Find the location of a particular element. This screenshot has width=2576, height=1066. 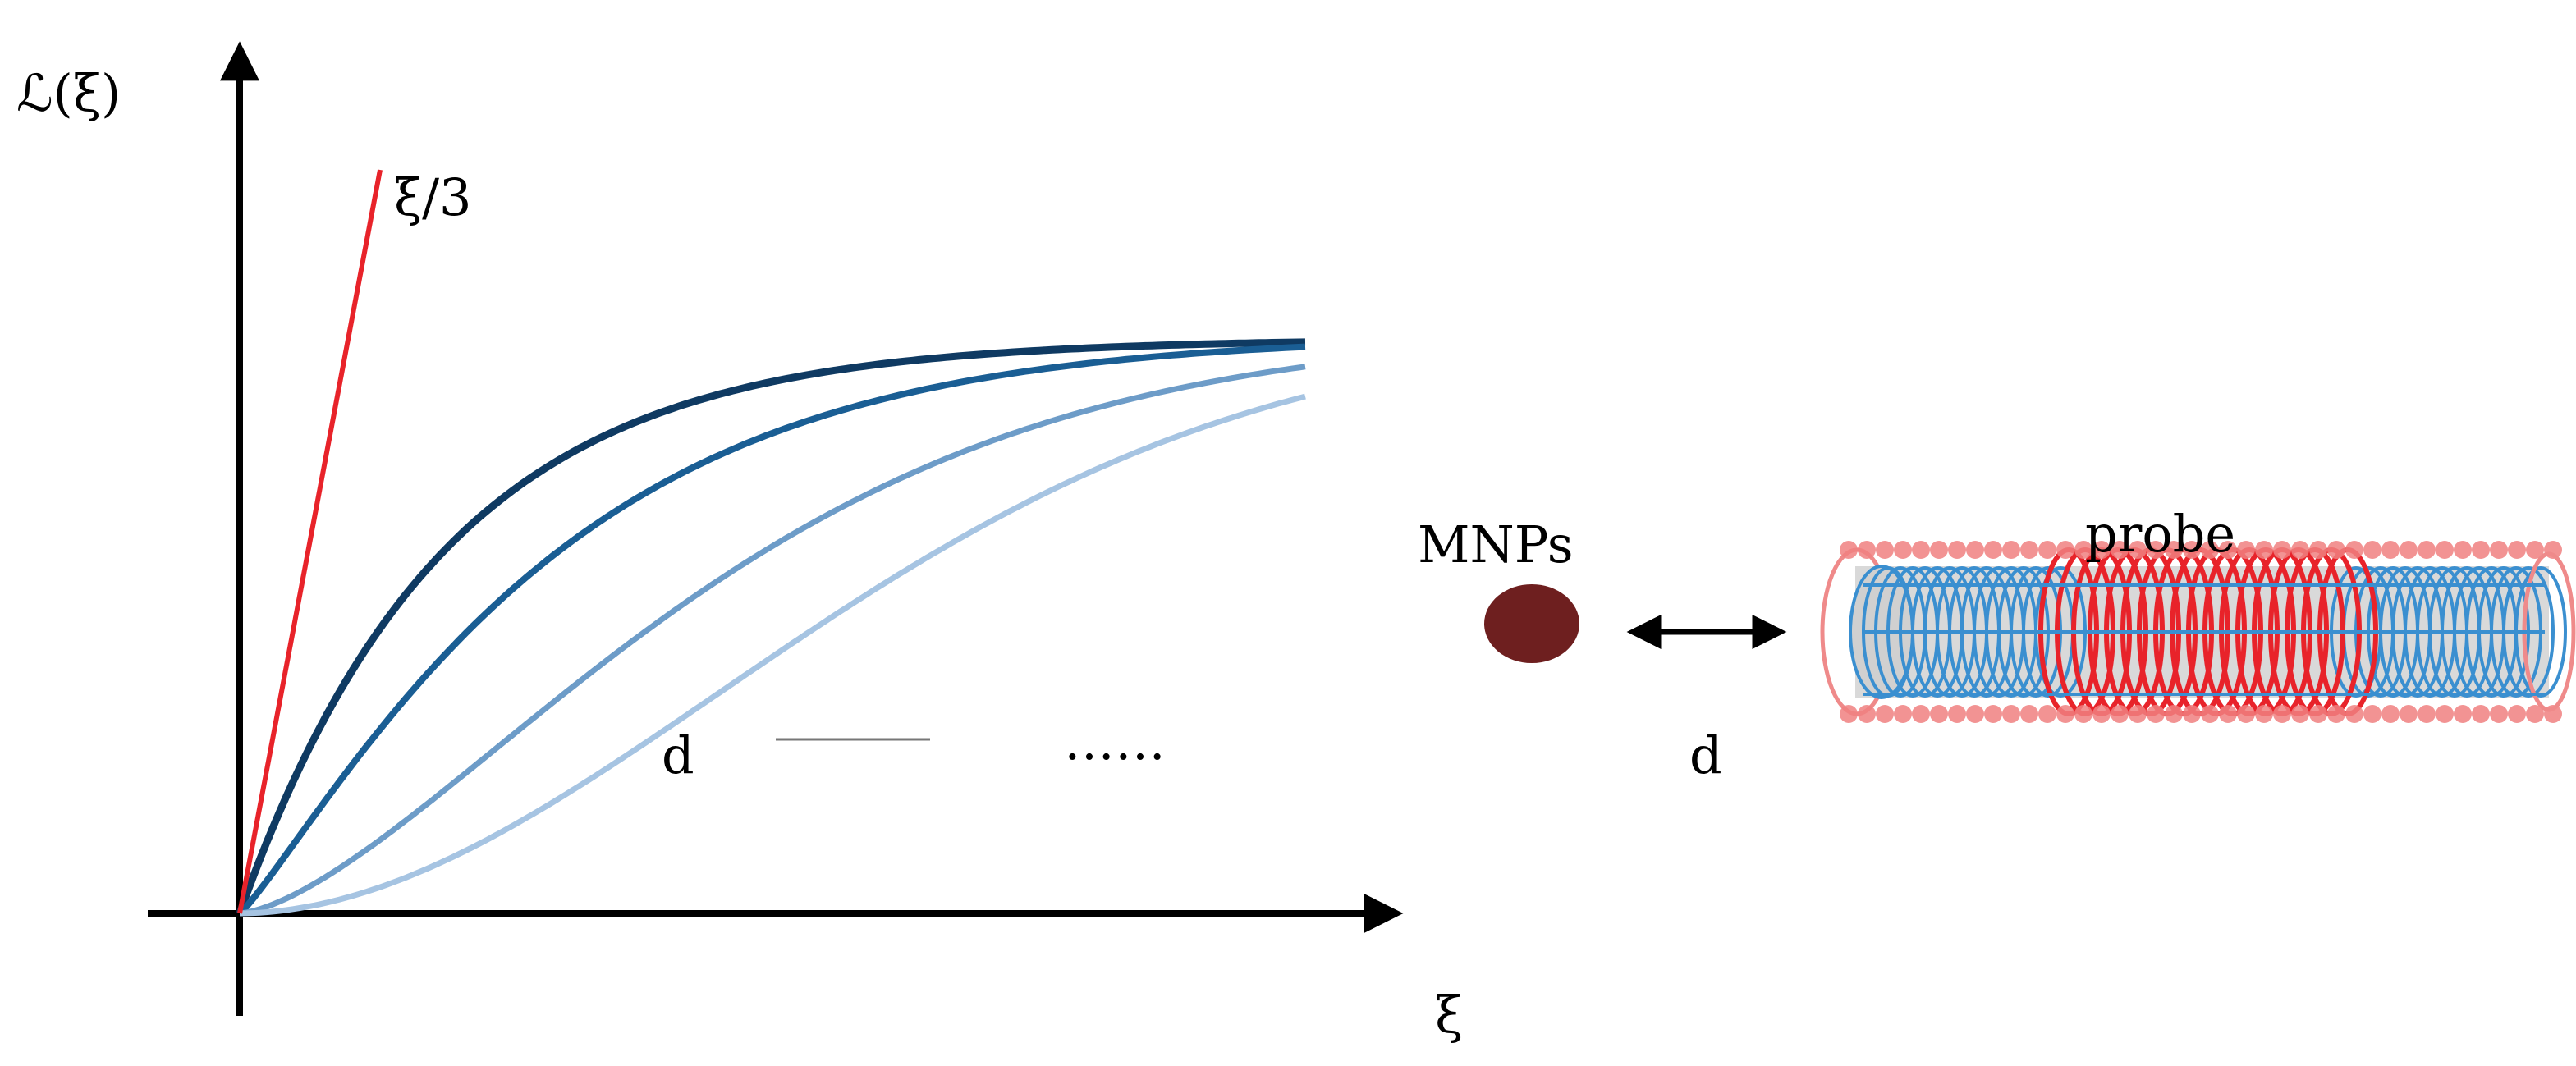

measurement-setup: MNPs d probe is located at coordinates (1997, 645).